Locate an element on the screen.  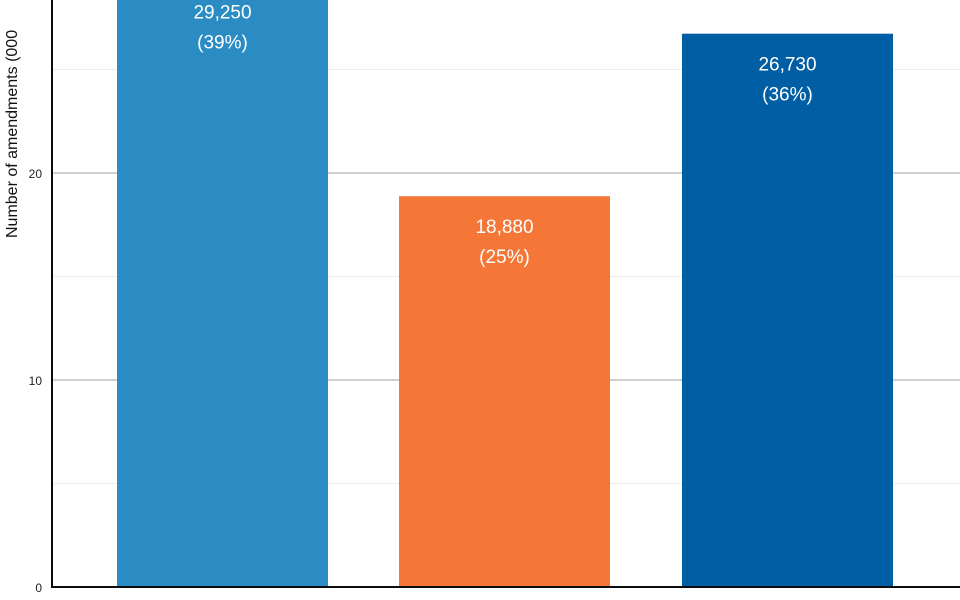
y-ticks: 0 10 20 is located at coordinates (36, 381).